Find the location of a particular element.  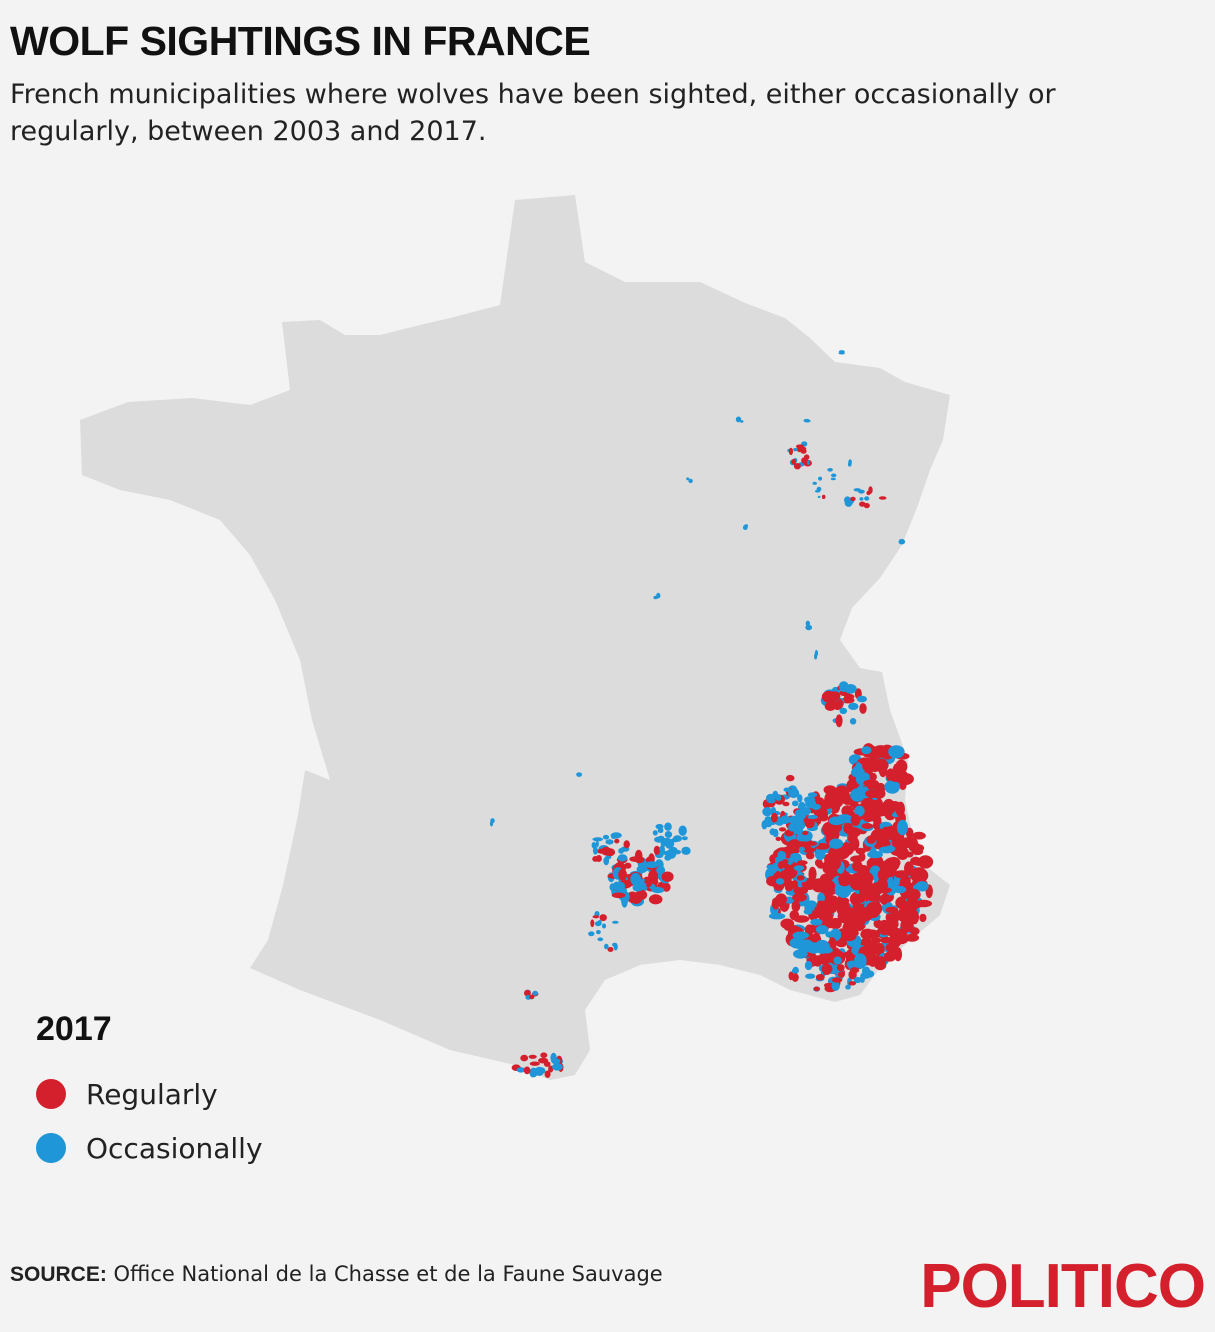

occasionally-swatch is located at coordinates (51, 1148).